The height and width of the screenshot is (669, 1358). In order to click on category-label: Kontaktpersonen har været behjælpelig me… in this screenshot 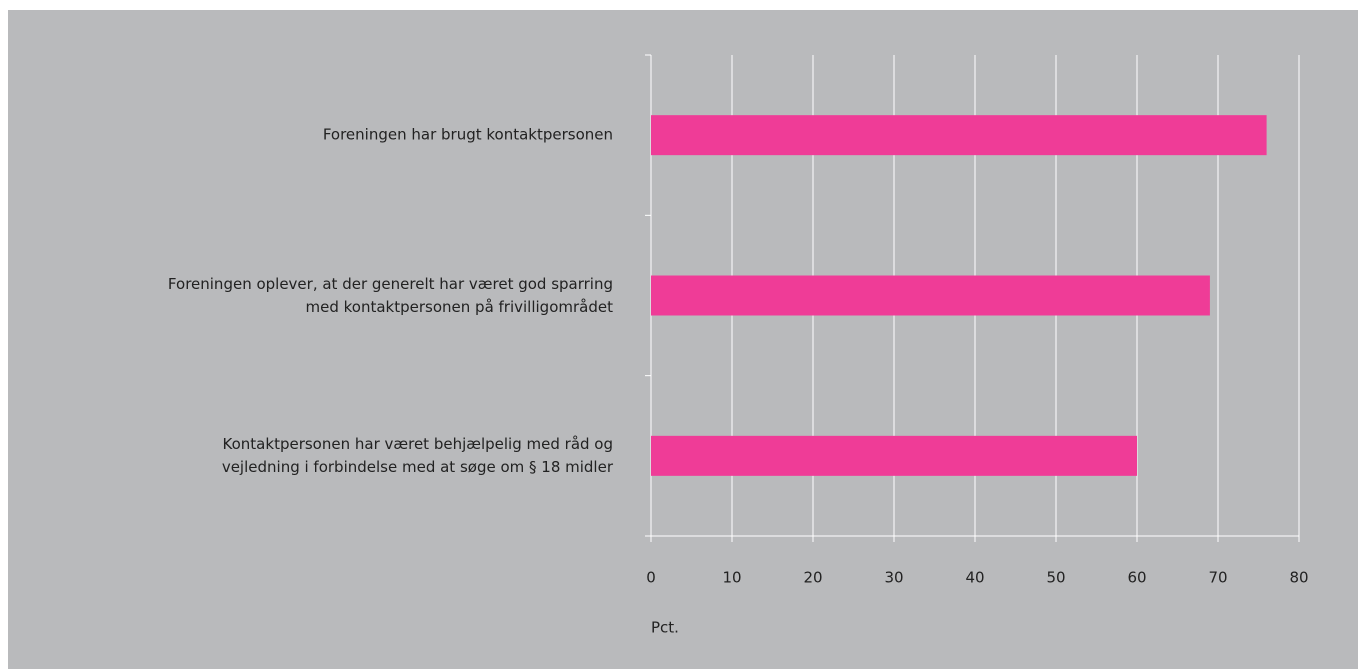, I will do `click(417, 455)`.